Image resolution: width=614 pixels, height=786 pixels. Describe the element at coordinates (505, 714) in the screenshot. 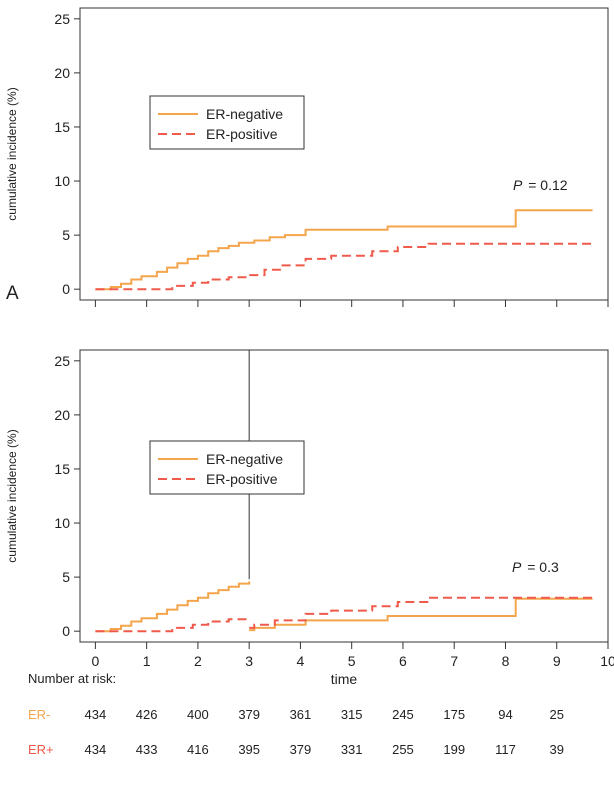

I see `risk-value: 94` at that location.